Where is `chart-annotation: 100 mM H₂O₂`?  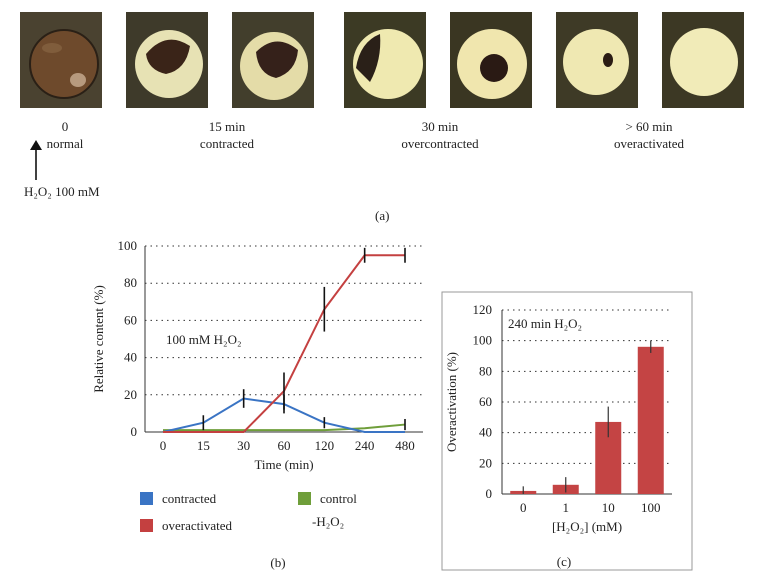
chart-annotation: 100 mM H₂O₂ is located at coordinates (204, 339).